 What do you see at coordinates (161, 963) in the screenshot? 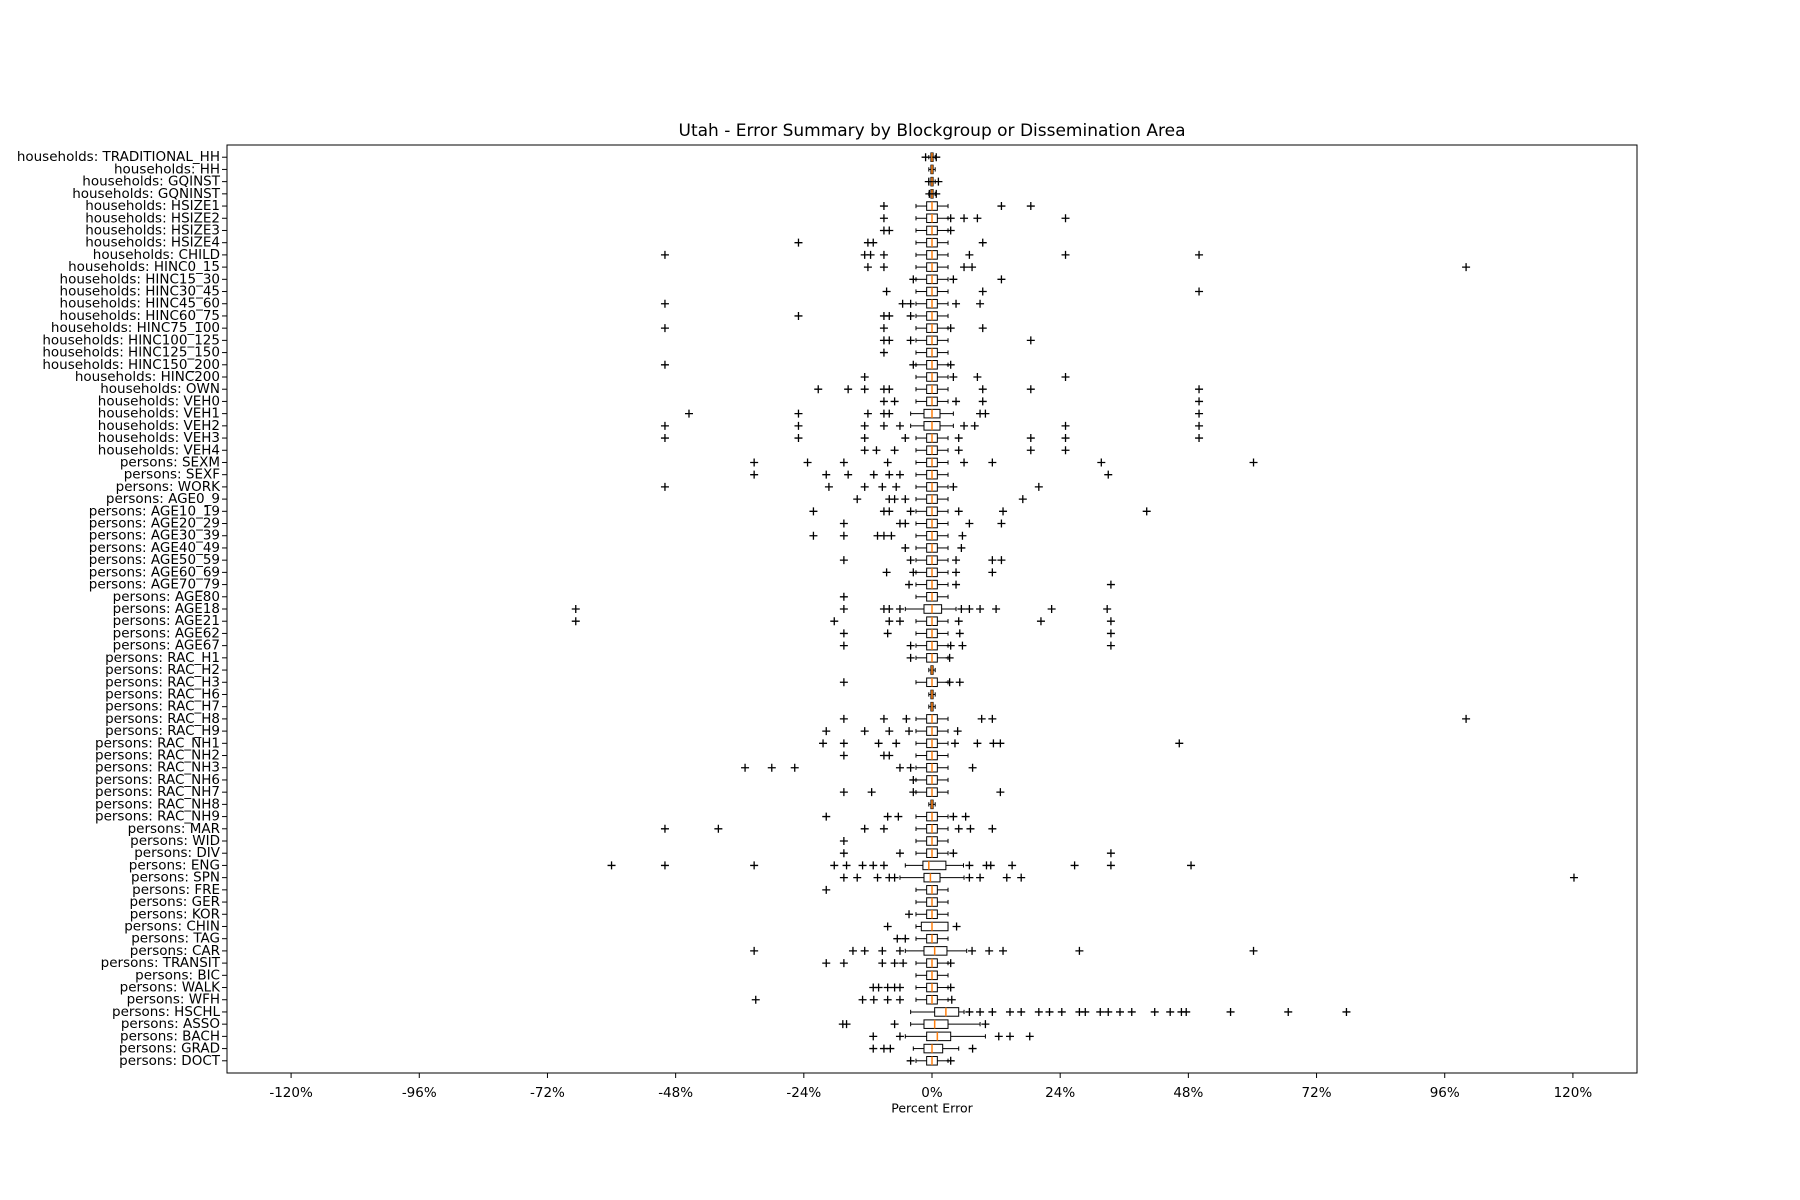
I see `y-tick-label: persons: TRANSIT` at bounding box center [161, 963].